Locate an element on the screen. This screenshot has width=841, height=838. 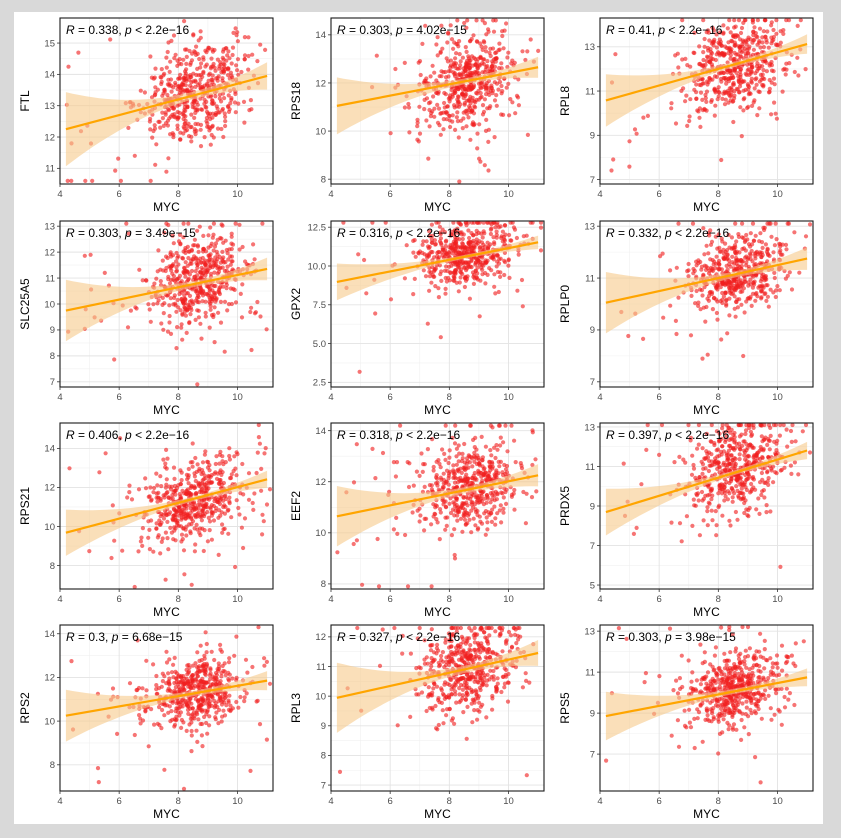
y-axis-title: EEF2 is located at coordinates (296, 506).